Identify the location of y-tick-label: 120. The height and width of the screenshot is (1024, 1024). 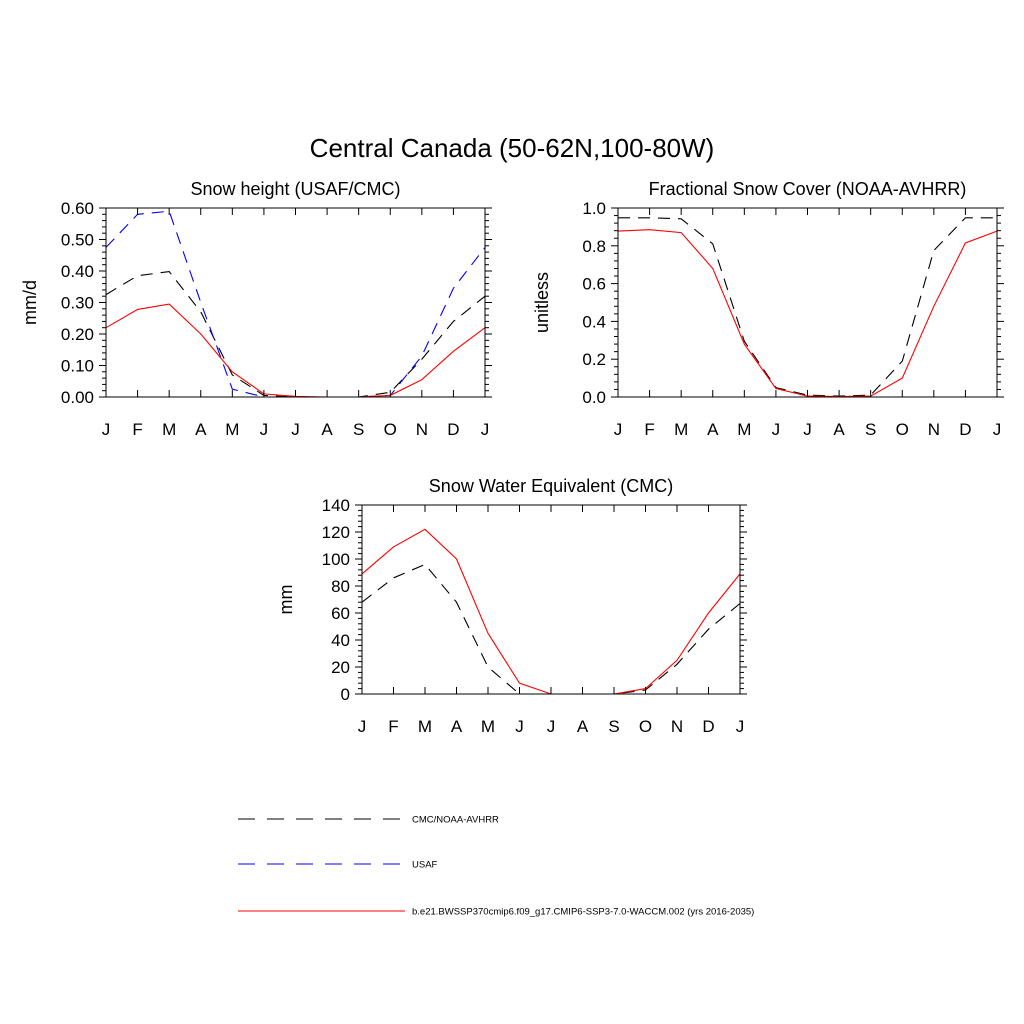
(336, 532).